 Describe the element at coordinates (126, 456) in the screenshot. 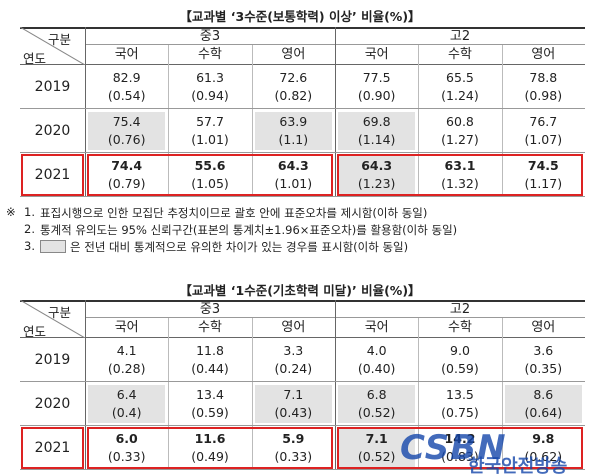

I see `cell-se: (0.33)` at that location.